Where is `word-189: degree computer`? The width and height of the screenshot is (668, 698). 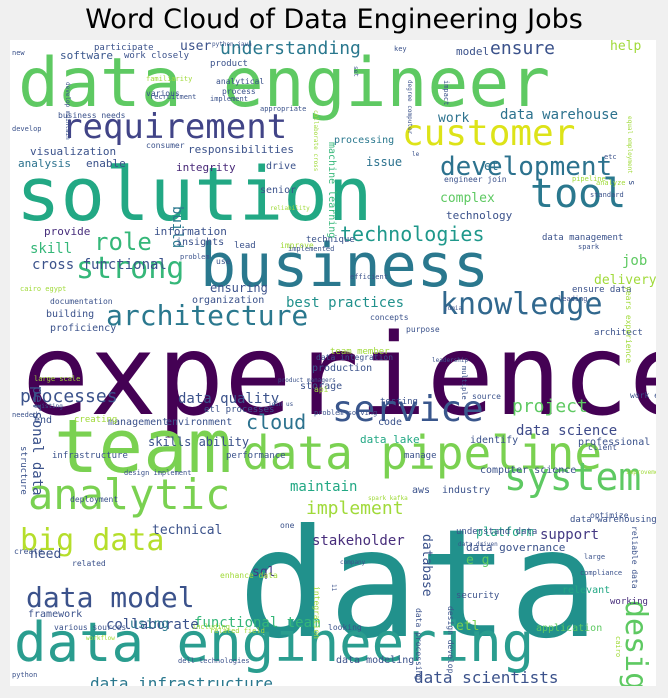 word-189: degree computer is located at coordinates (409, 107).